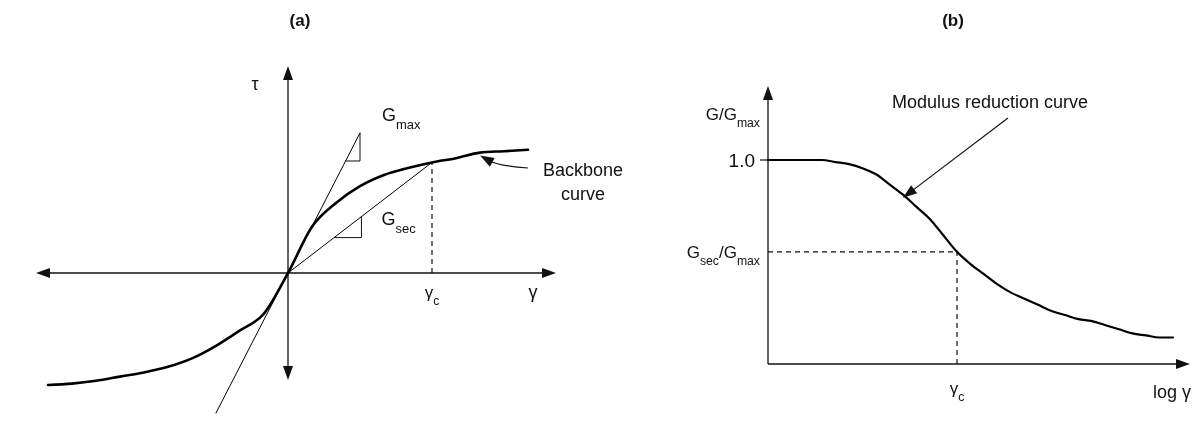  I want to click on y-axis-title: τ, so click(255, 84).